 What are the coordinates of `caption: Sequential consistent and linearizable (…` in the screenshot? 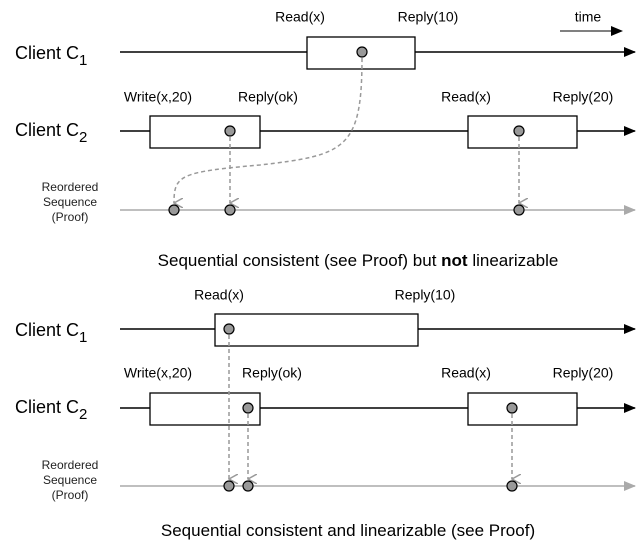 It's located at (348, 530).